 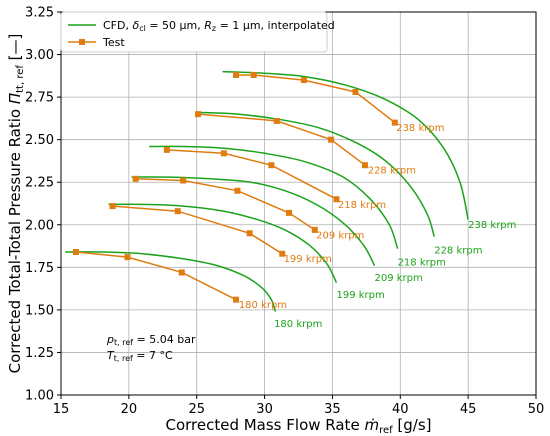 I want to click on y-tick-label: 2.25, so click(x=39, y=183).